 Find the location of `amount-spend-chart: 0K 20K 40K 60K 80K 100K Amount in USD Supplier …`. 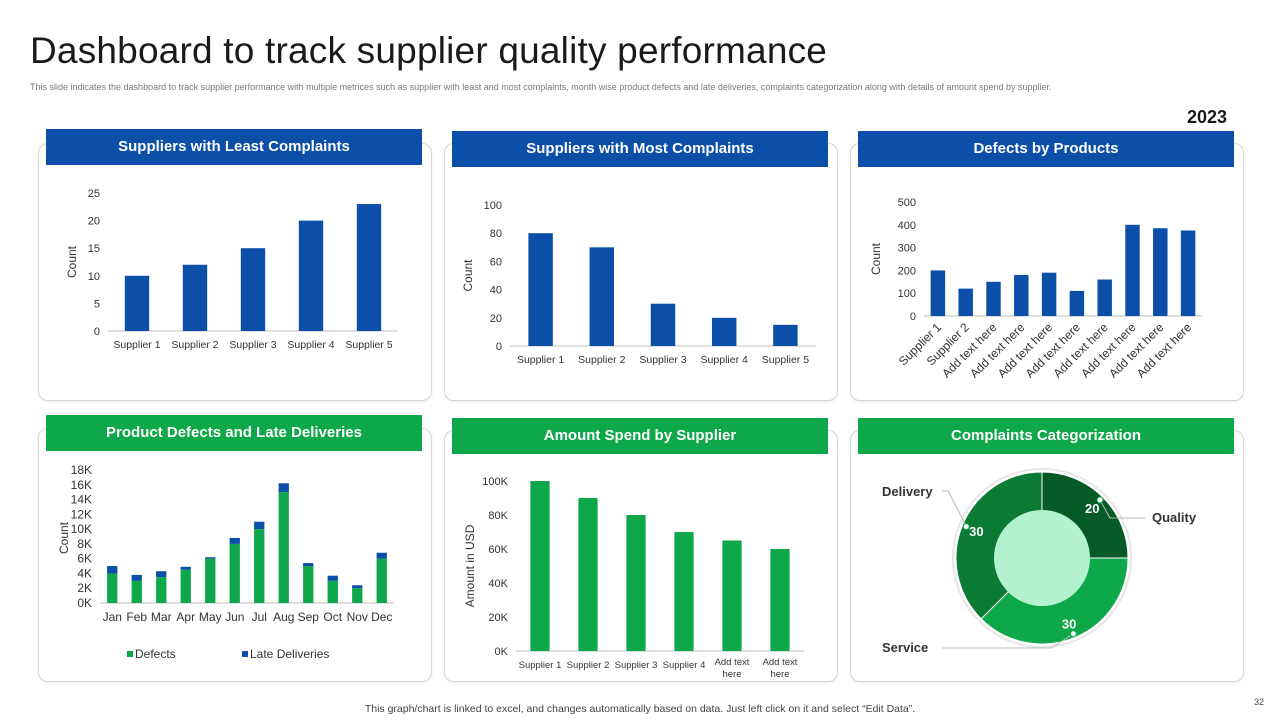

amount-spend-chart: 0K 20K 40K 60K 80K 100K Amount in USD Supplier … is located at coordinates (633, 578).